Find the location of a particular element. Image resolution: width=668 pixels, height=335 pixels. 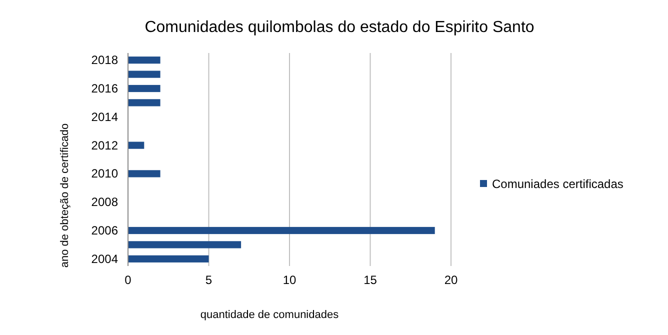

x-tick-label: 20 is located at coordinates (451, 280).